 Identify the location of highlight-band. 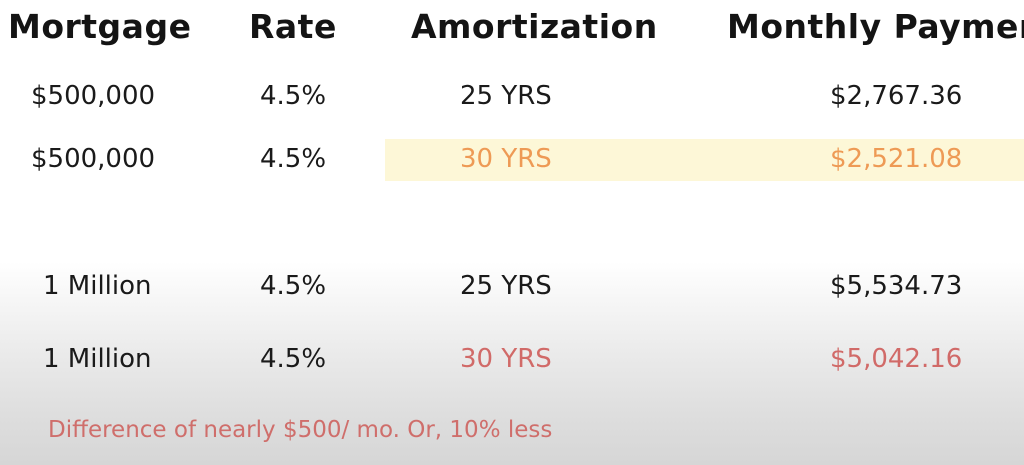
(704, 160).